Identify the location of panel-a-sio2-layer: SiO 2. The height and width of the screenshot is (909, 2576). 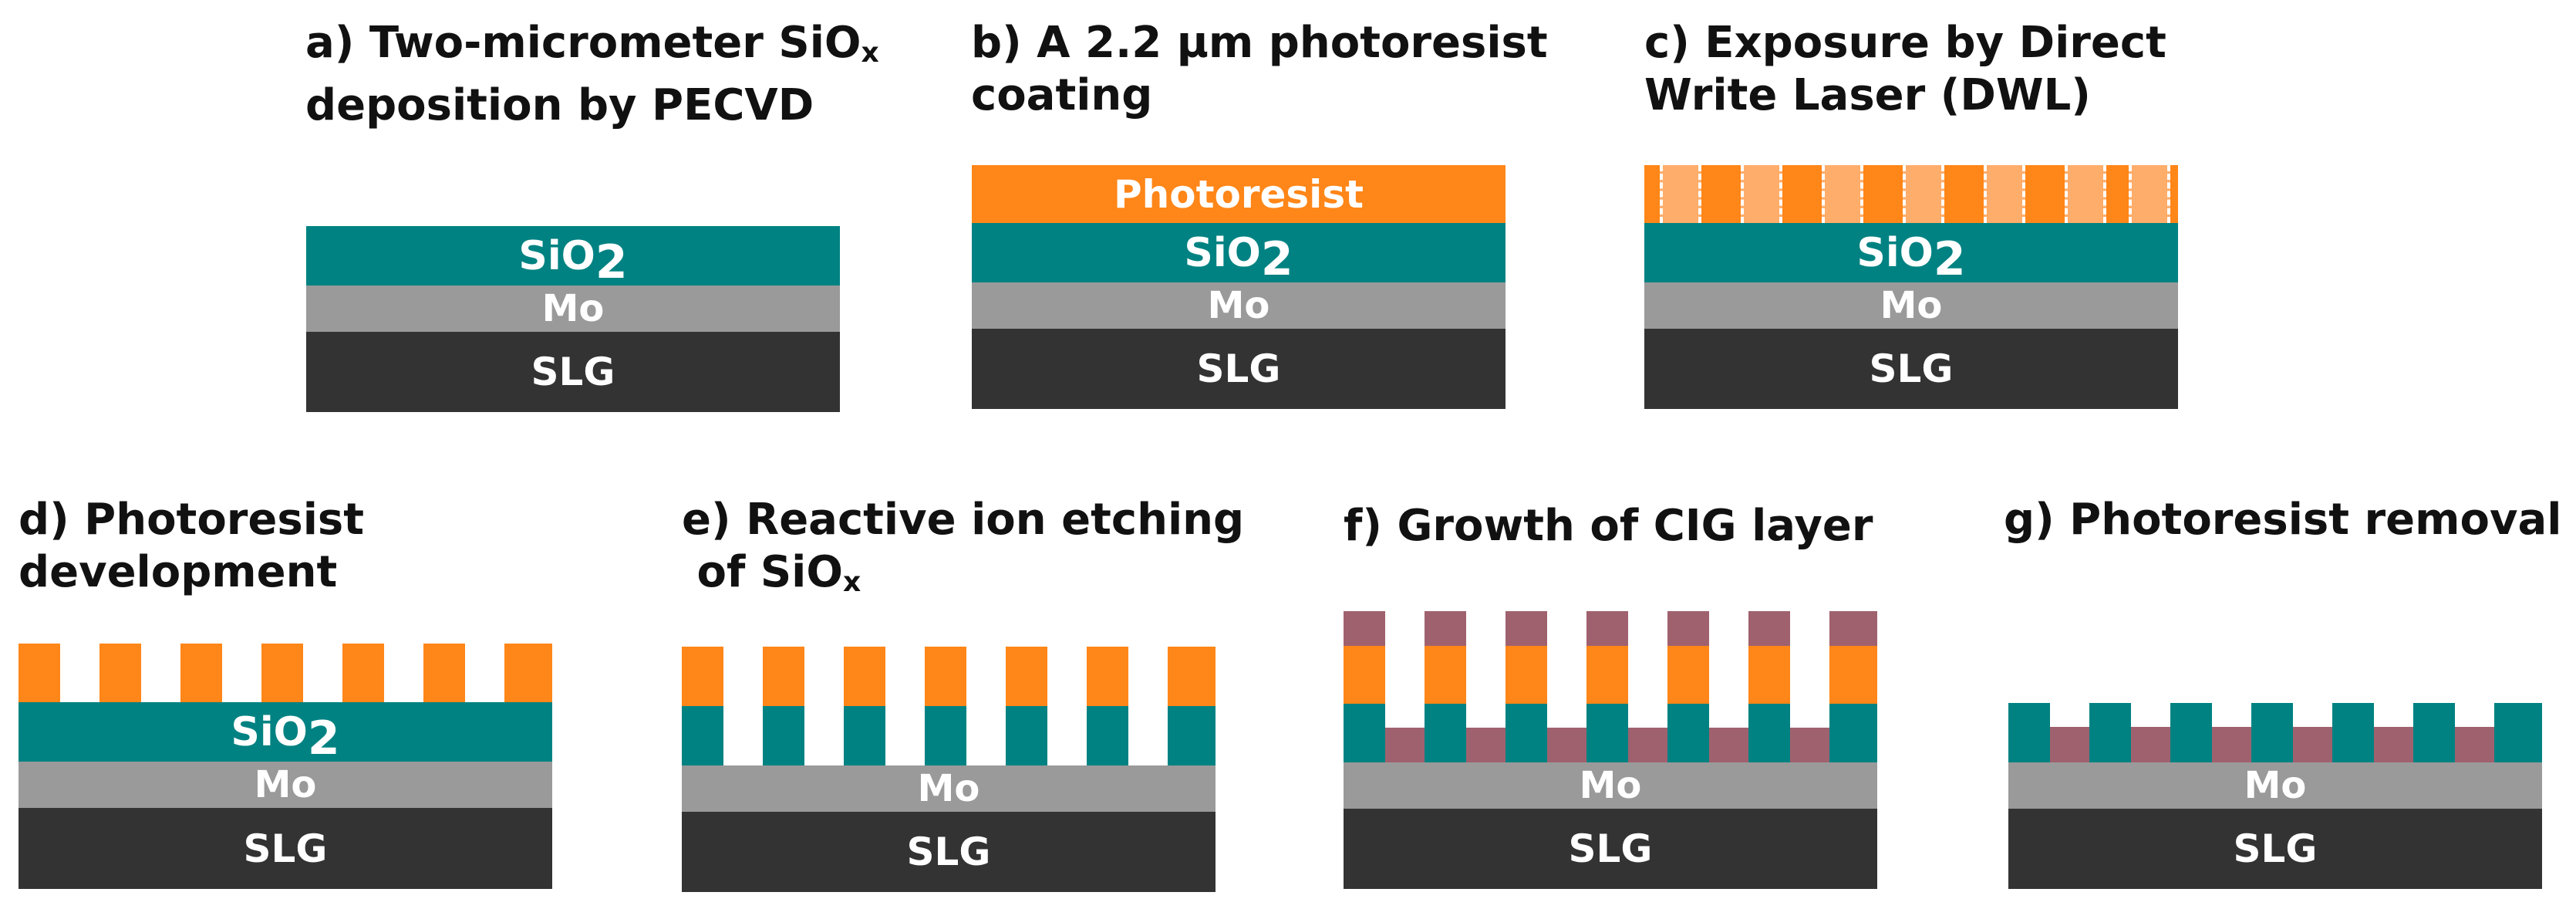
(573, 256).